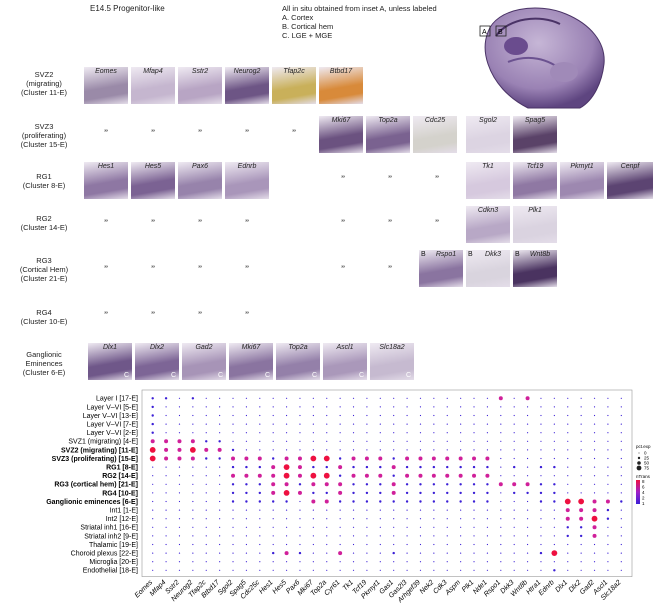 This screenshot has height=604, width=660. Describe the element at coordinates (488, 210) in the screenshot. I see `gene-label: Cdkn3` at that location.